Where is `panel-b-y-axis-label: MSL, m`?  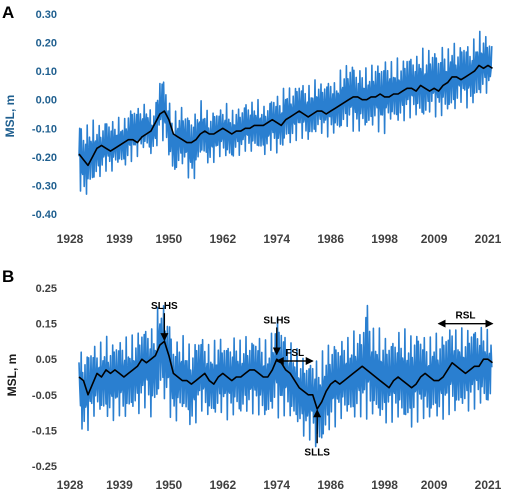 panel-b-y-axis-label: MSL, m is located at coordinates (12, 375).